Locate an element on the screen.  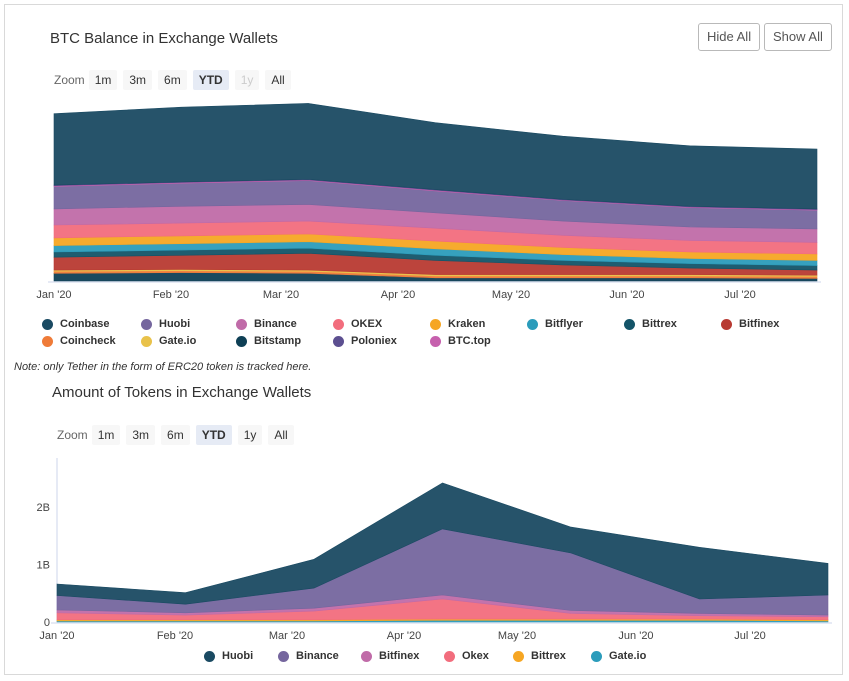
legend-item-bitstamp: Bitstamp is located at coordinates (268, 341).